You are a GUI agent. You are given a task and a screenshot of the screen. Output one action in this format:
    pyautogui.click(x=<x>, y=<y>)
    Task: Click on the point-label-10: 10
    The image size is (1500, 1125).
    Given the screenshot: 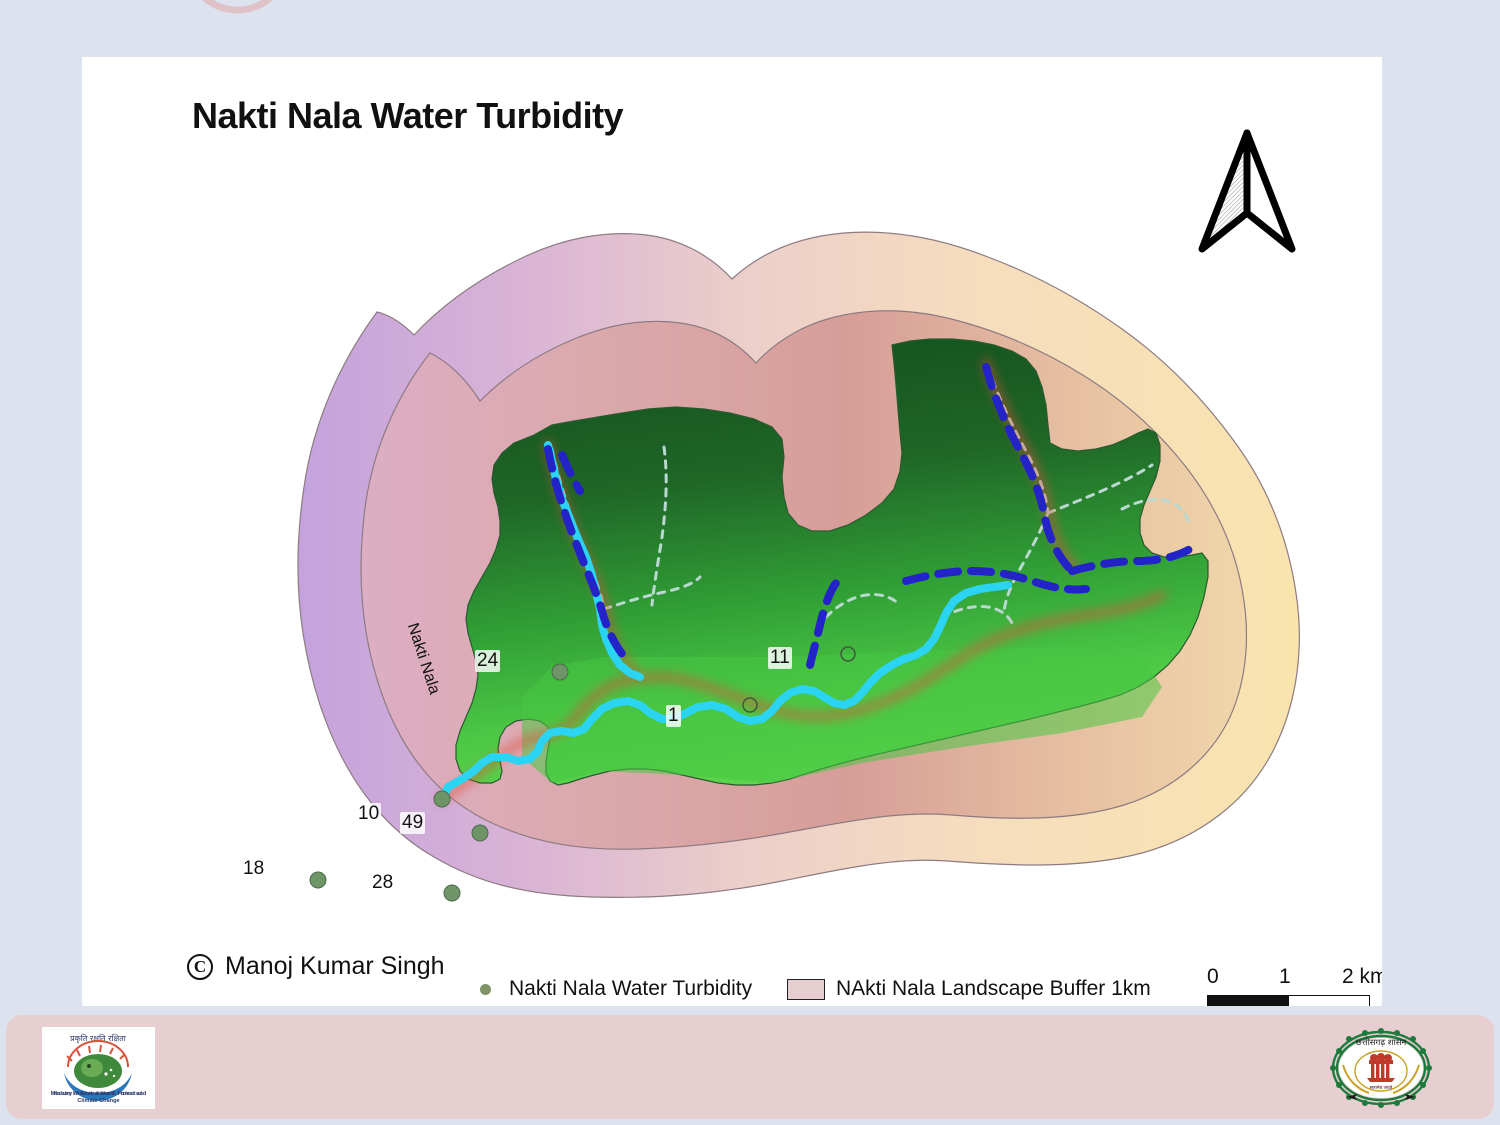 What is the action you would take?
    pyautogui.click(x=369, y=814)
    